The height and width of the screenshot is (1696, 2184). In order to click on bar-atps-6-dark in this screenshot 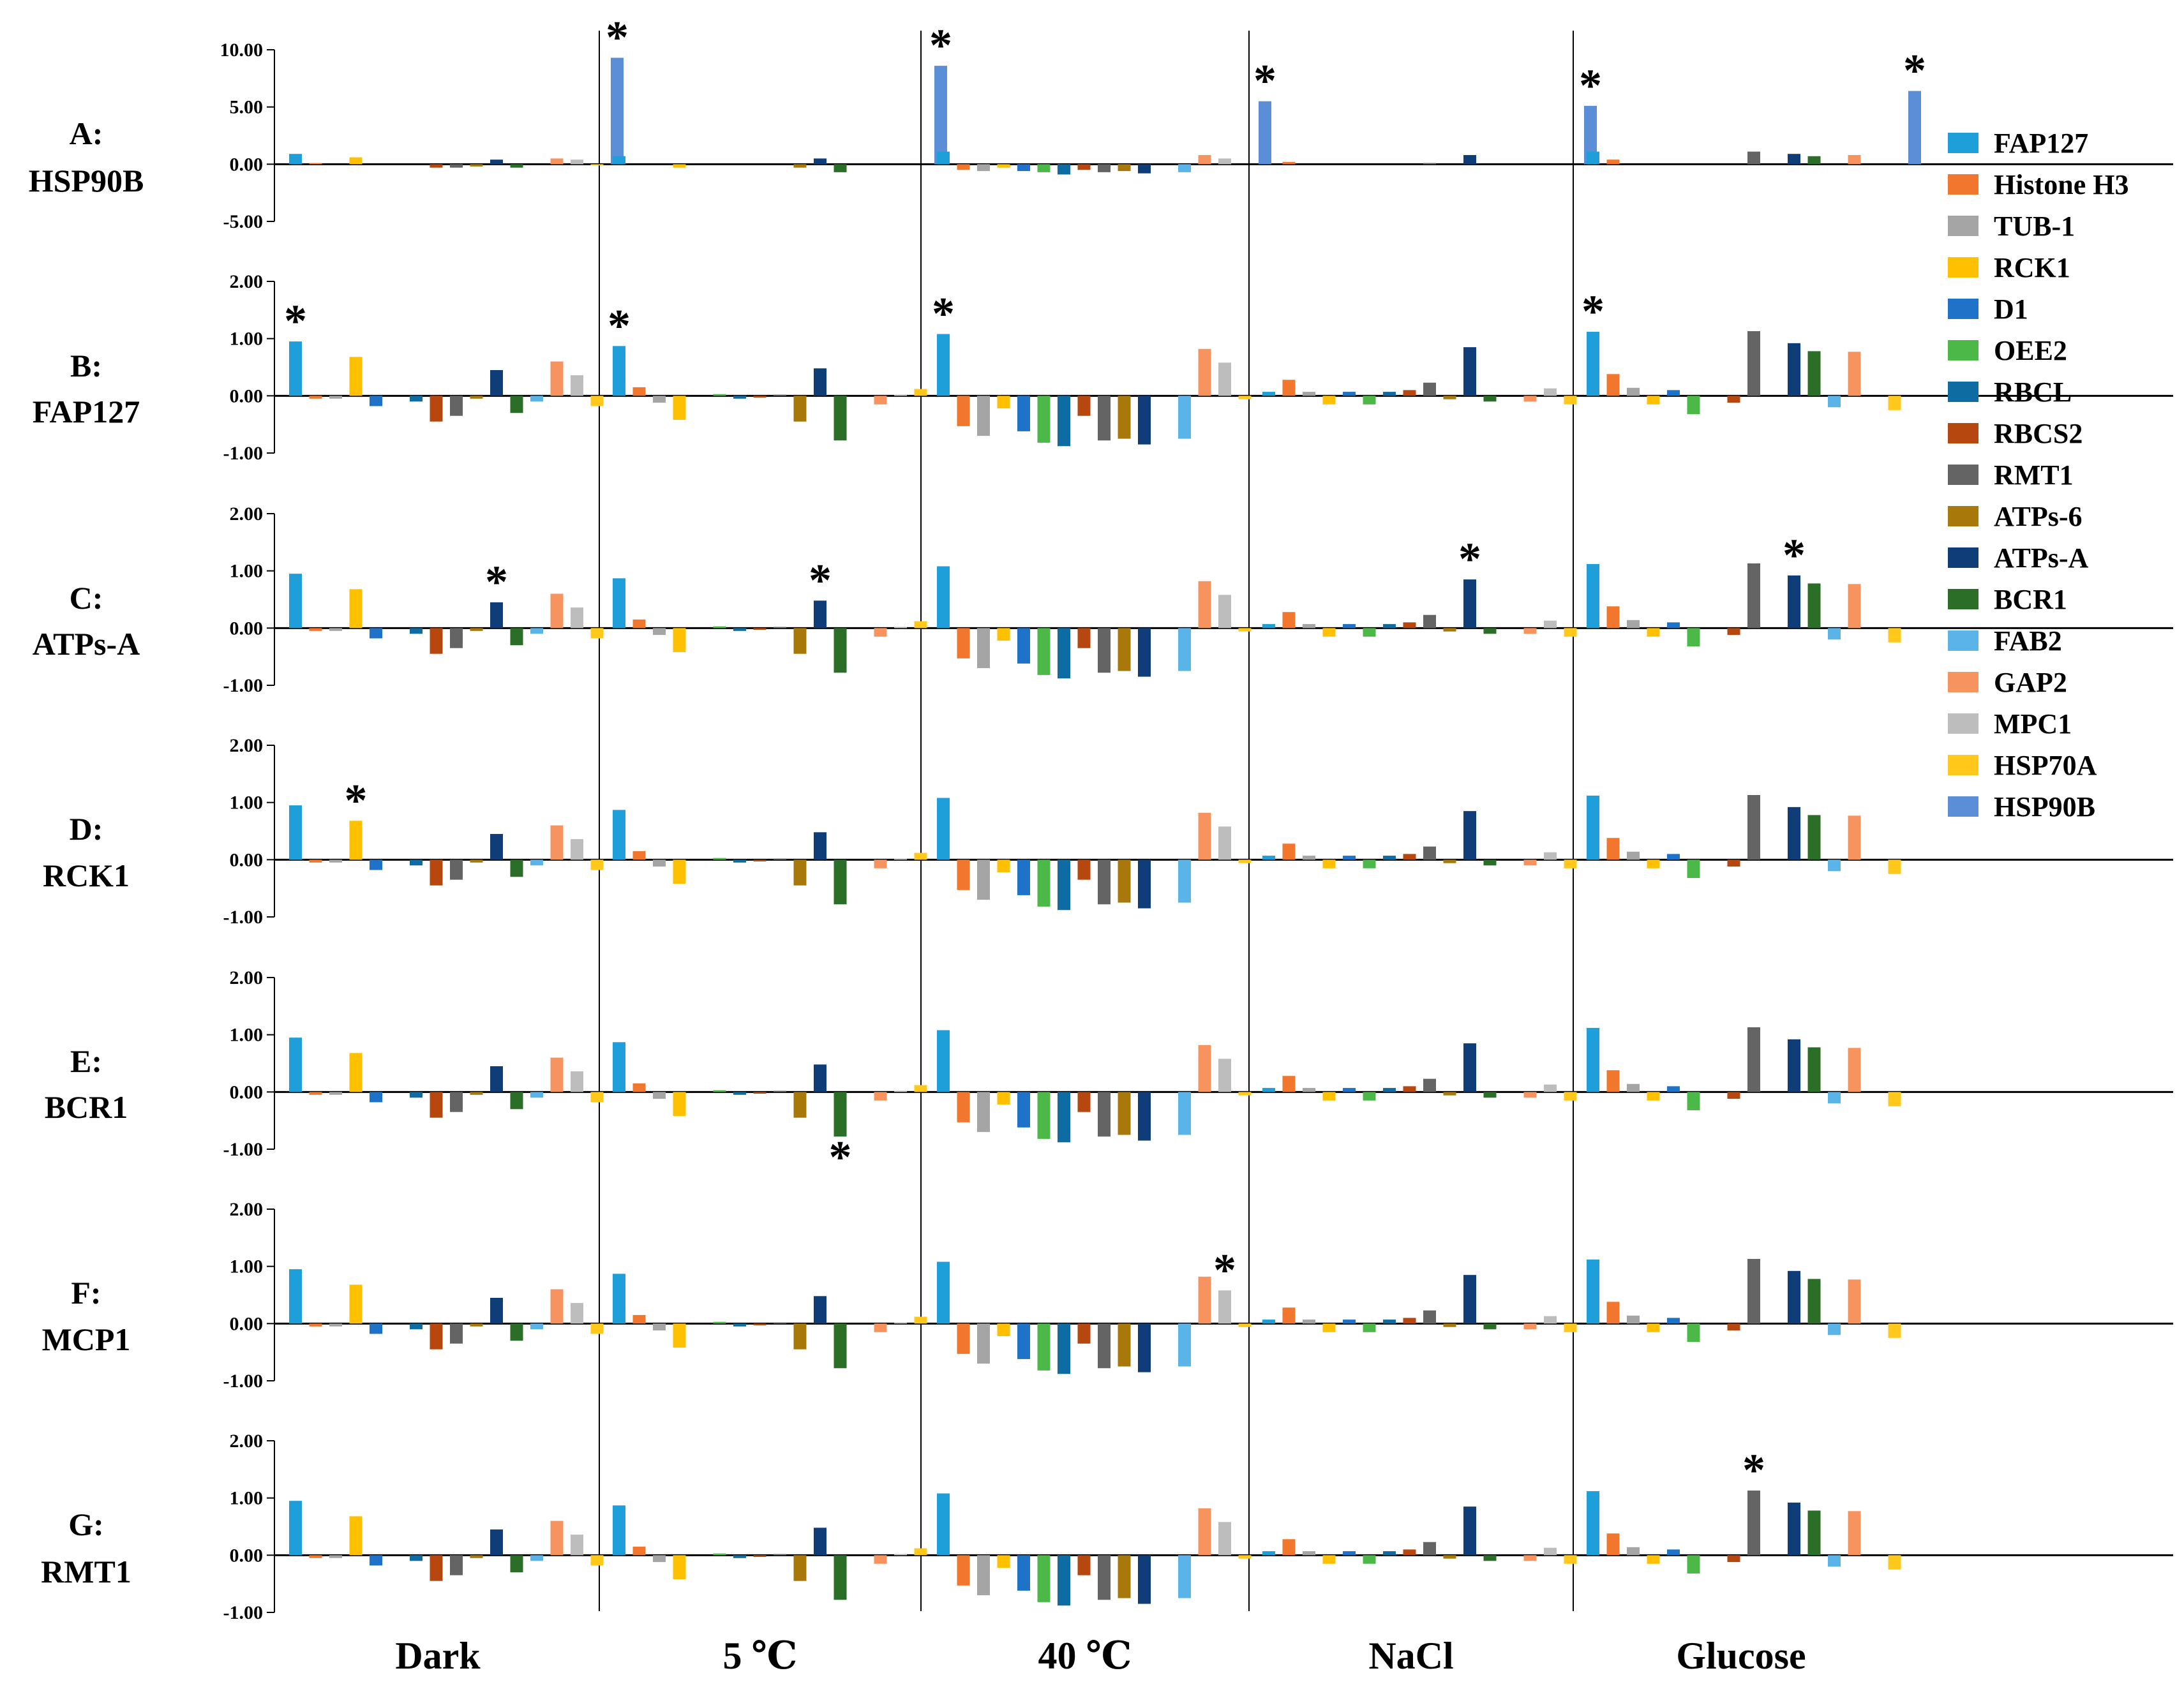, I will do `click(476, 1557)`.